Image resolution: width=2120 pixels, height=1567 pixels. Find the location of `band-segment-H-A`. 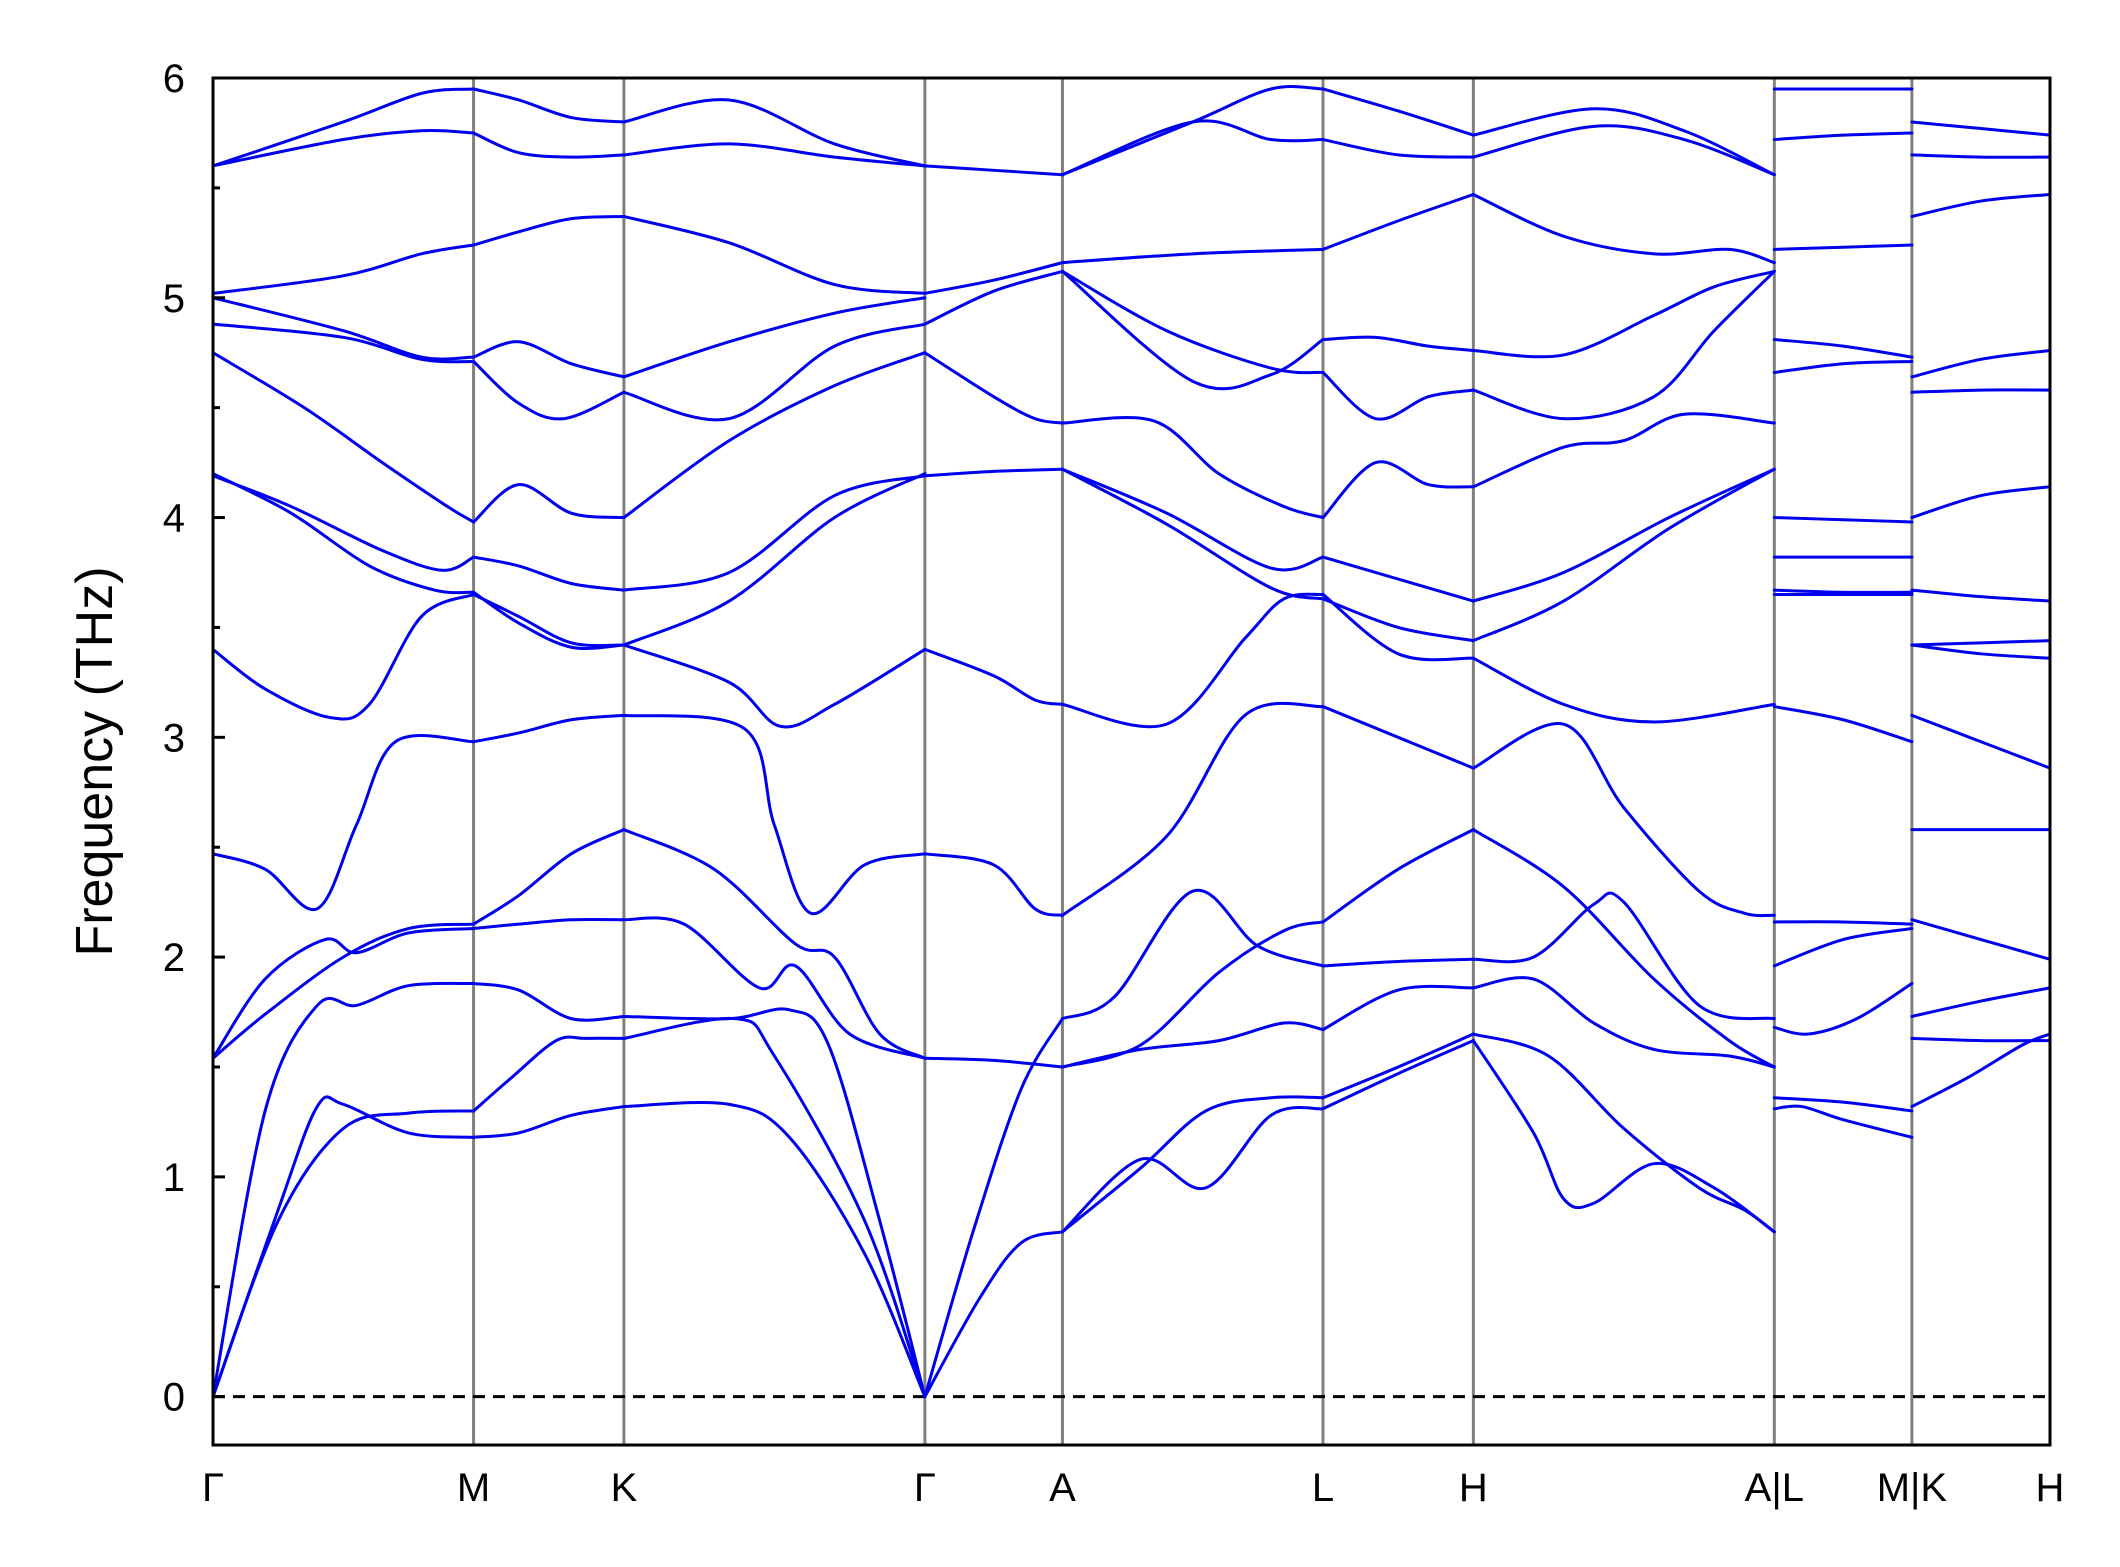

band-segment-H-A is located at coordinates (1623, 670).